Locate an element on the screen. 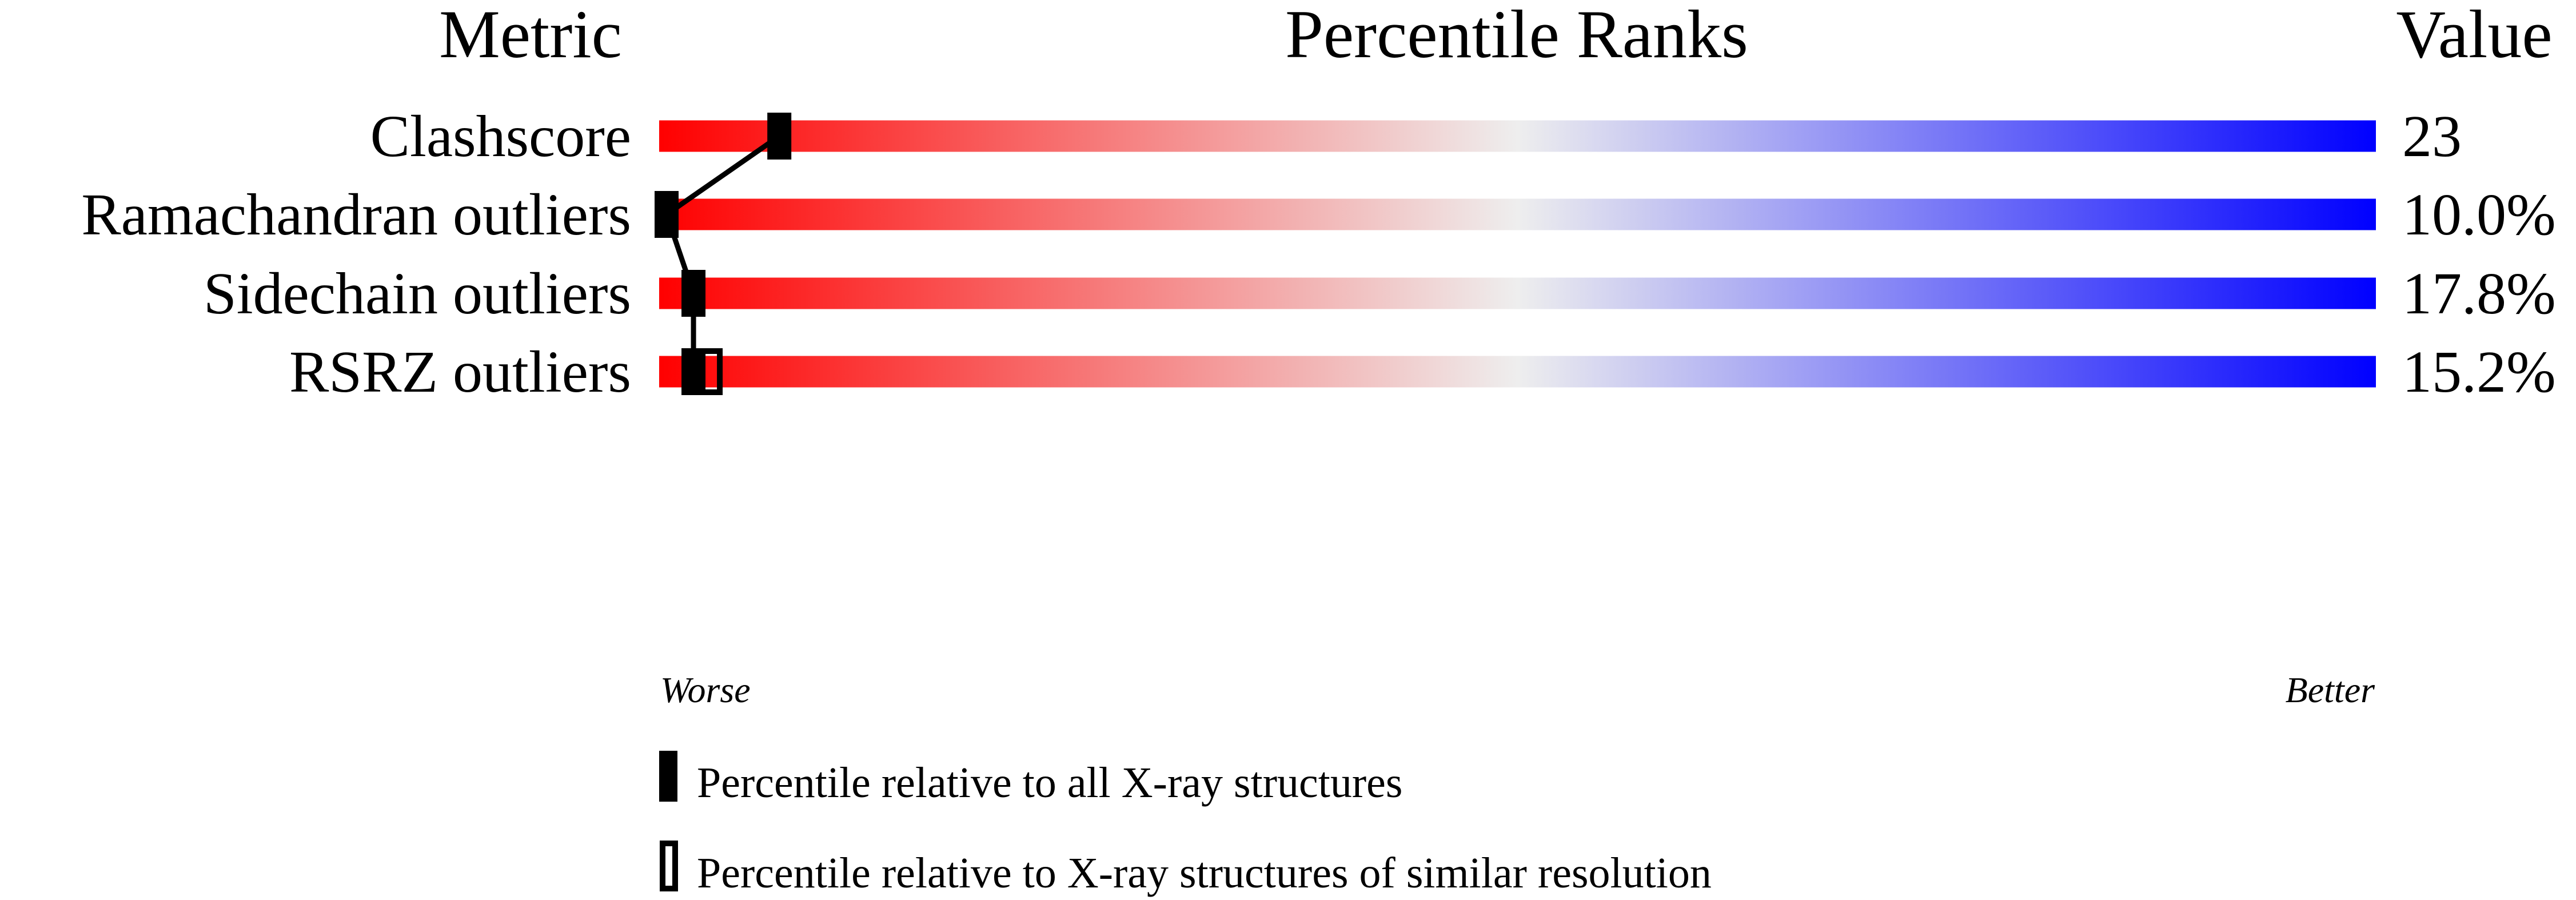  metric-label: Sidechain outliers is located at coordinates (417, 293).